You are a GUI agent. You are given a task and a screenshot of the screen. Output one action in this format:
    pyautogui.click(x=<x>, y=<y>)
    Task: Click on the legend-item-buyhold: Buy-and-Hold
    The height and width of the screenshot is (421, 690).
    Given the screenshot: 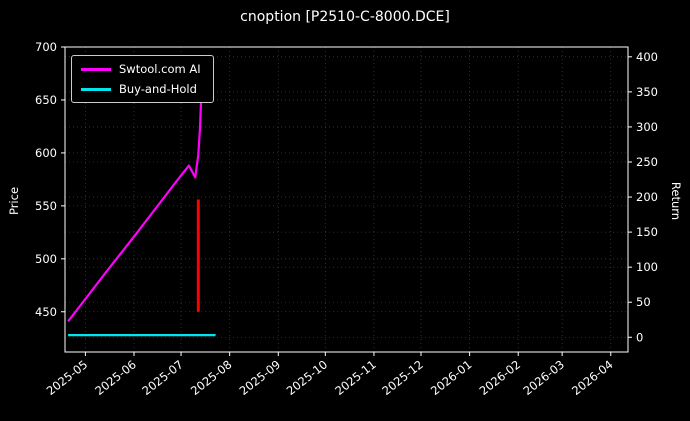 What is the action you would take?
    pyautogui.click(x=141, y=89)
    